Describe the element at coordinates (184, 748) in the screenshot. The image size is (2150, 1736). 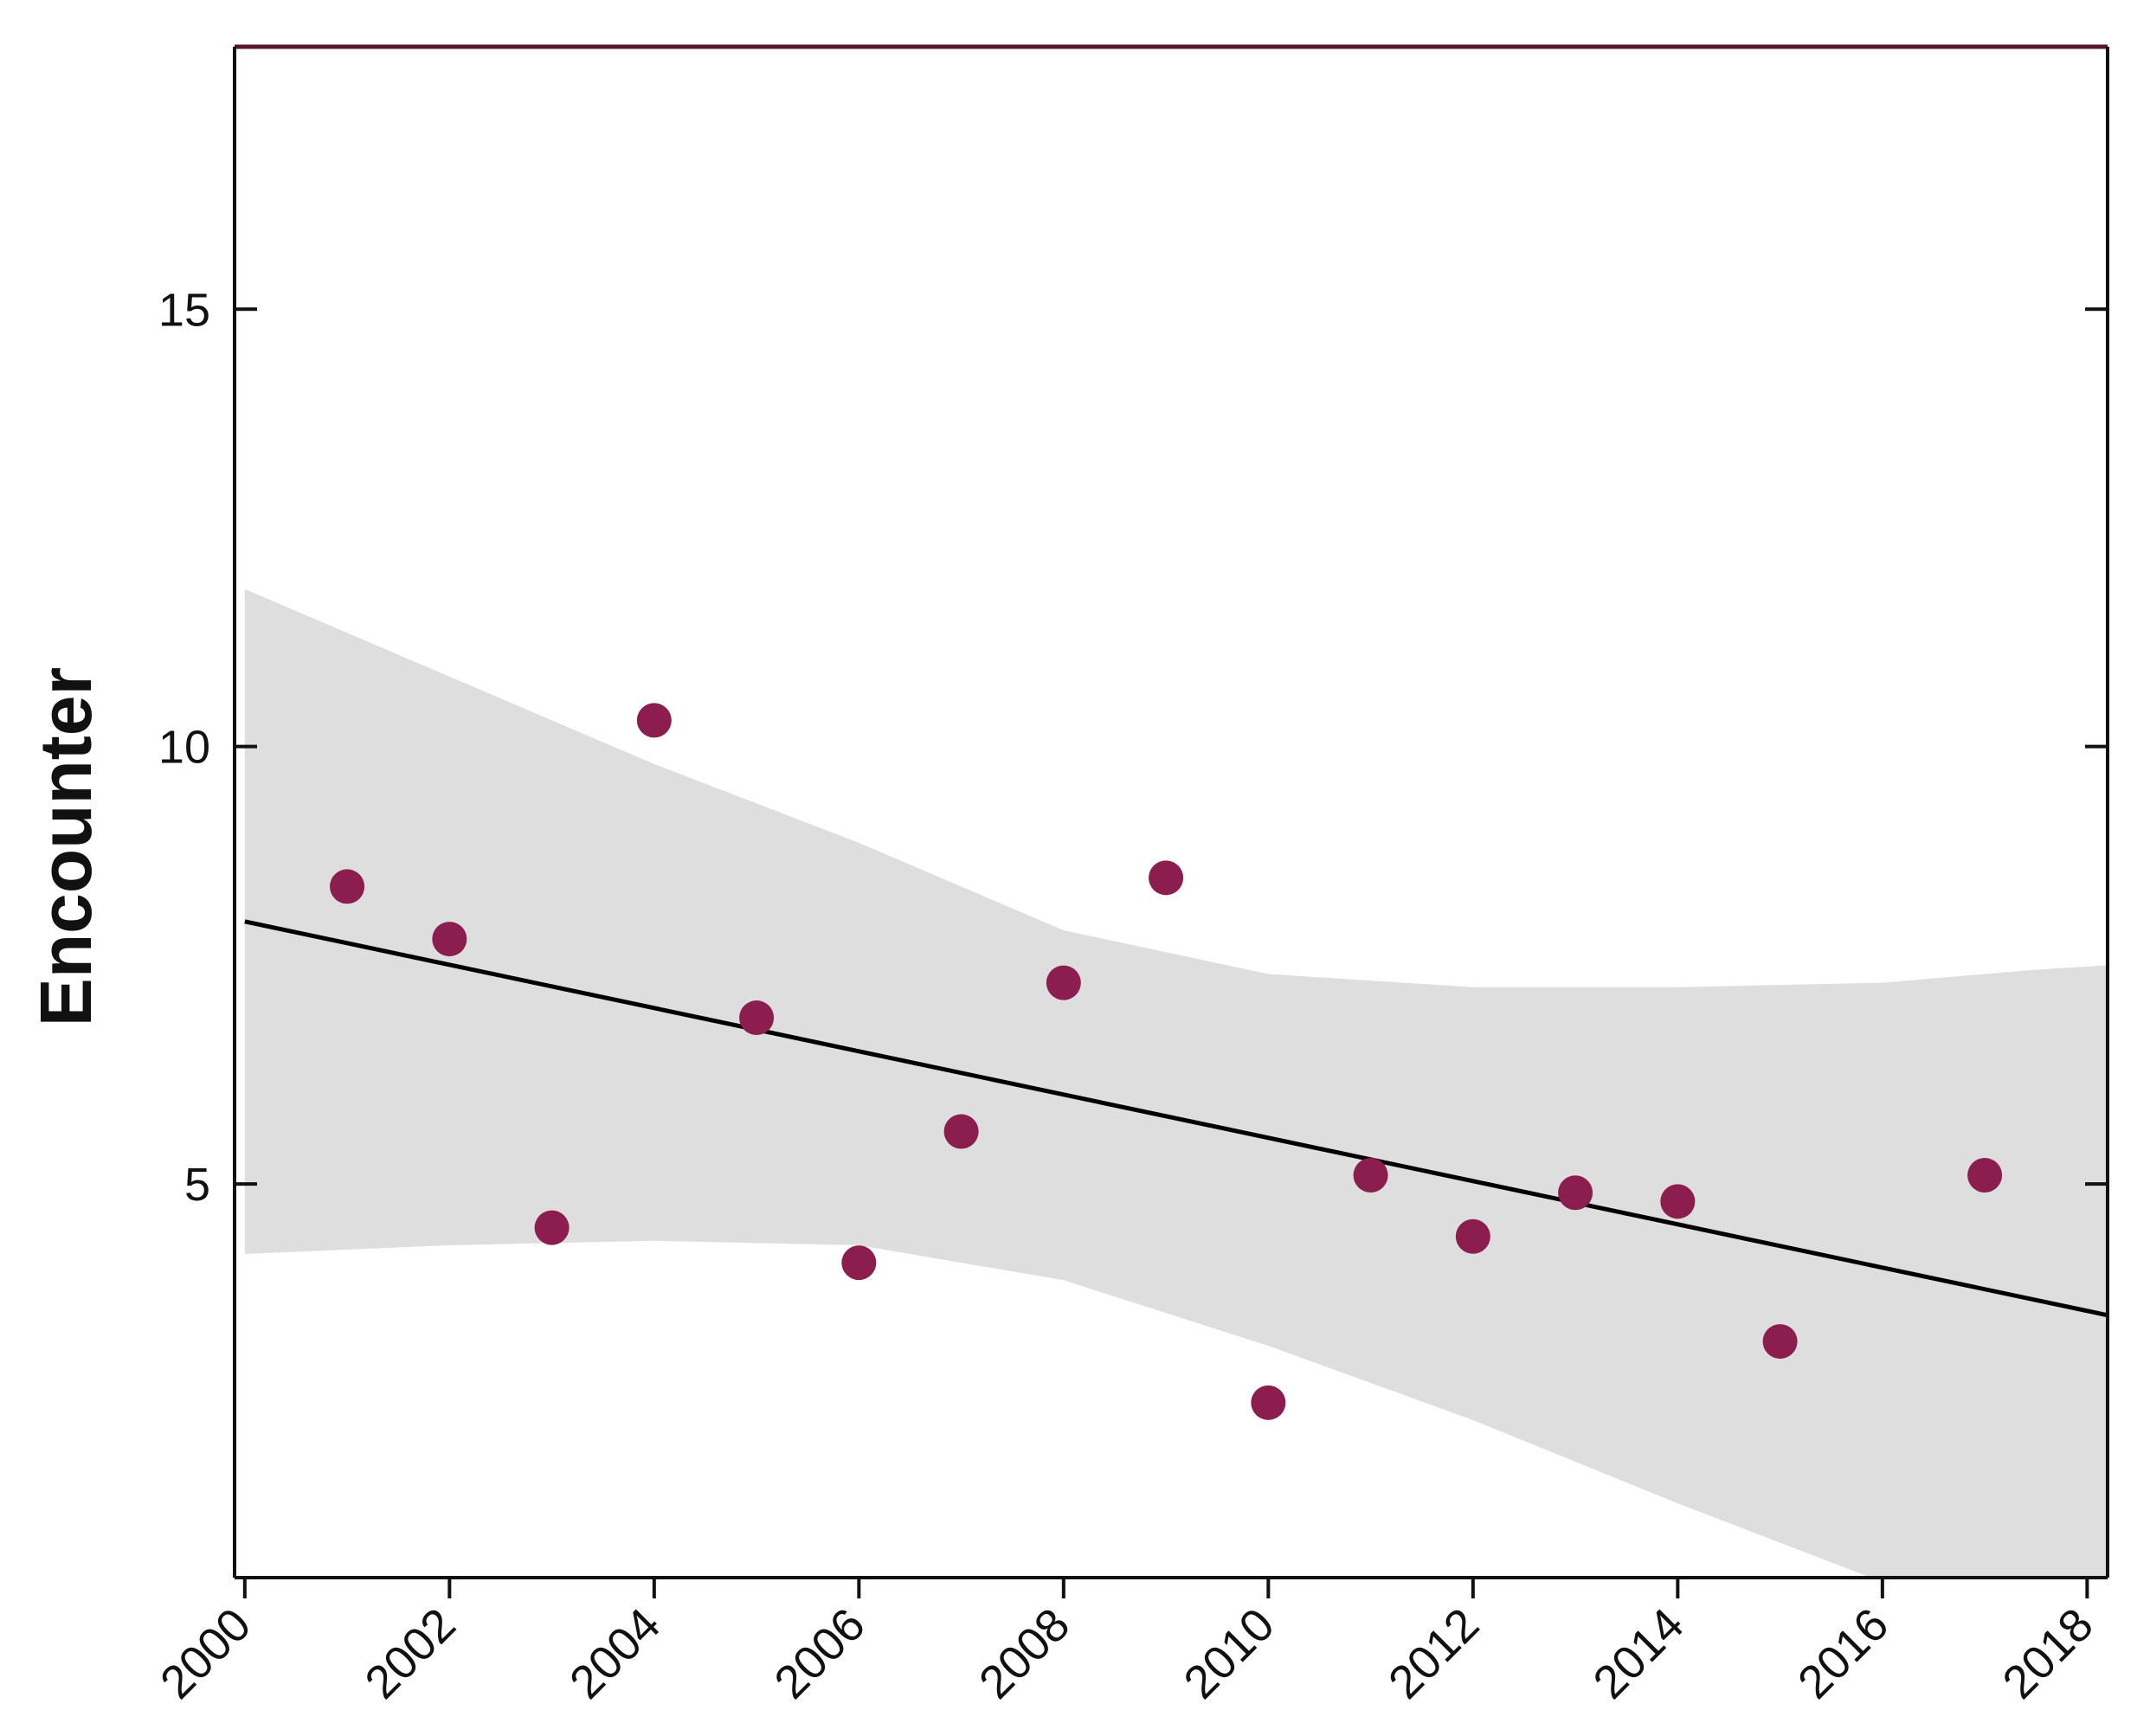
I see `y-tick-label: 10` at that location.